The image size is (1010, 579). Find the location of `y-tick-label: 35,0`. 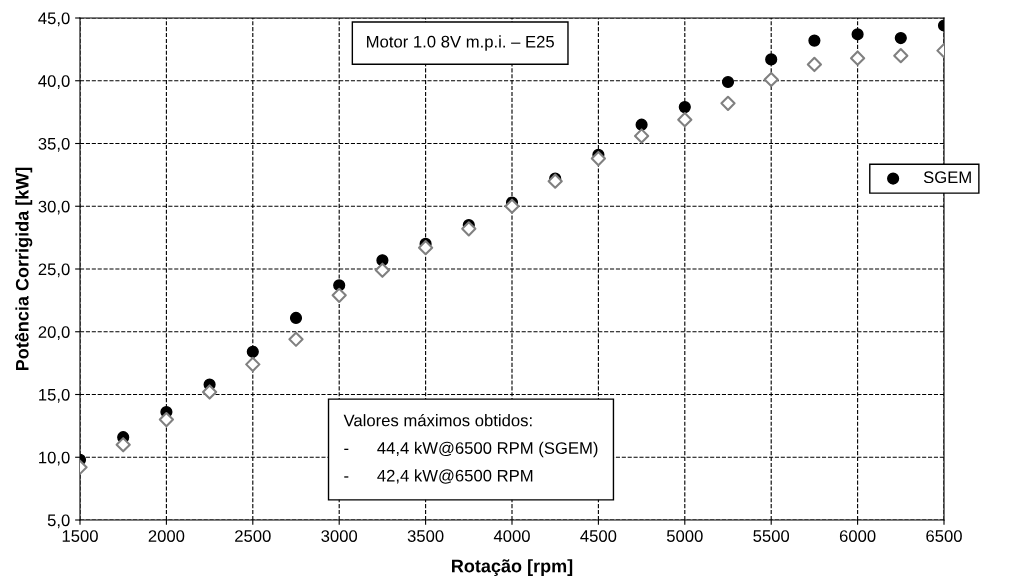

y-tick-label: 35,0 is located at coordinates (54, 144).